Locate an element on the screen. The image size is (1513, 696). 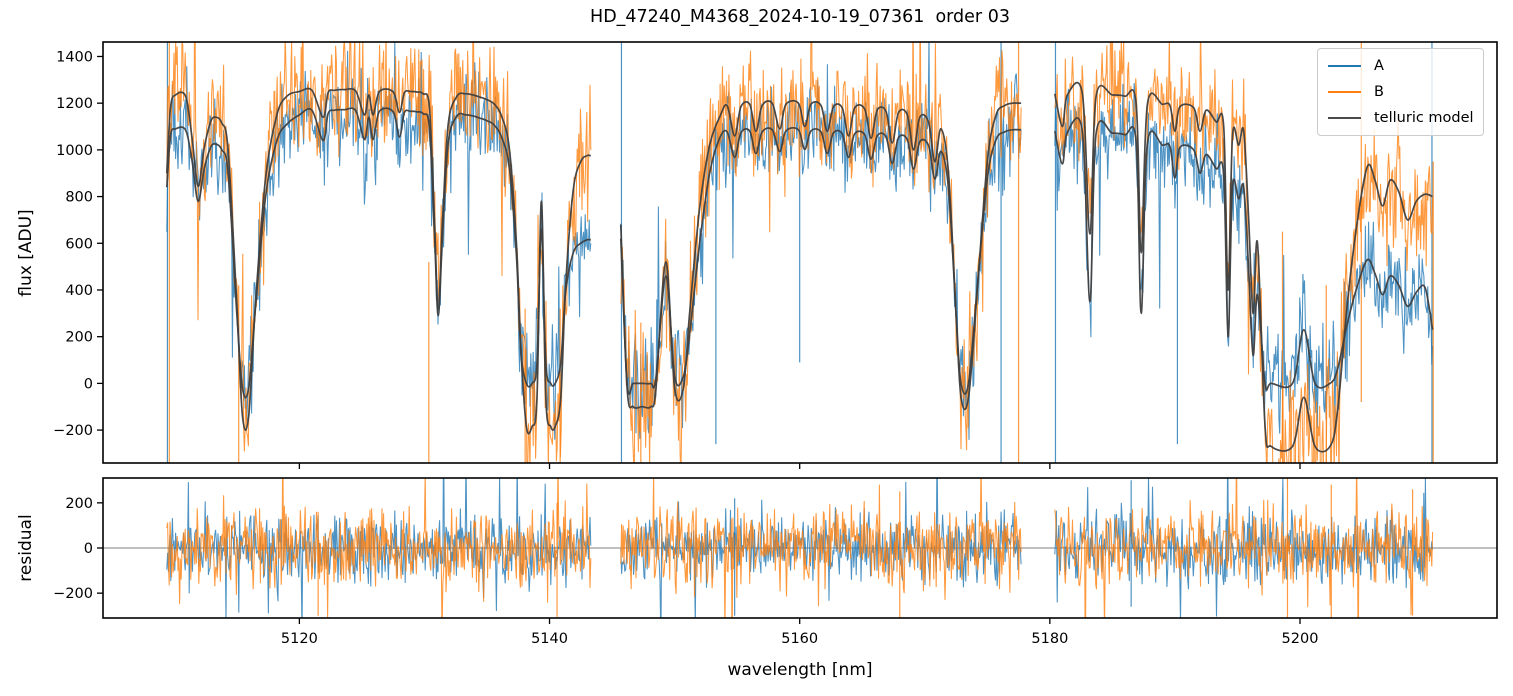
x-tick-label: 5140 is located at coordinates (549, 639).